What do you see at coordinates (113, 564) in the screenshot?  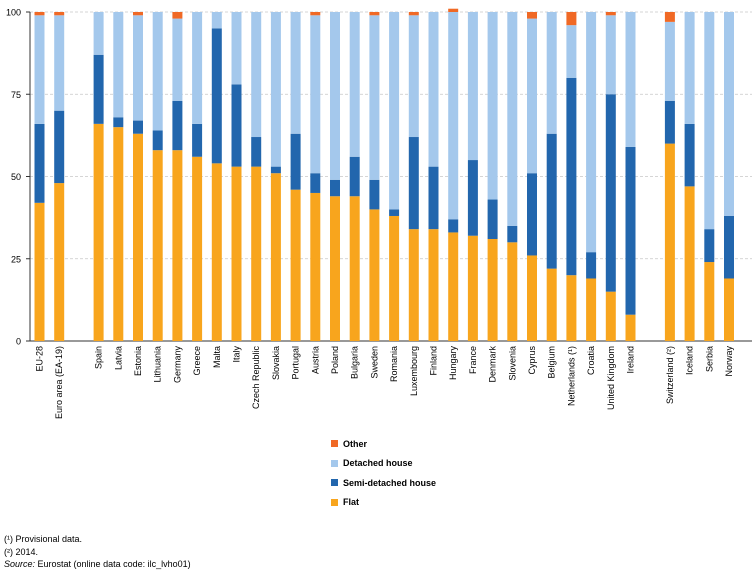 I see `source-text: Eurostat (online data code: ilc_lvho01)` at bounding box center [113, 564].